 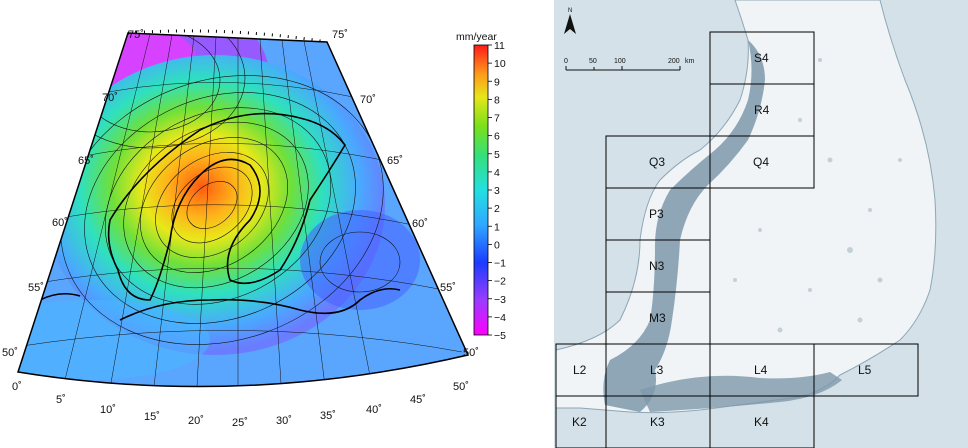 I want to click on scale-label: 50, so click(x=593, y=61).